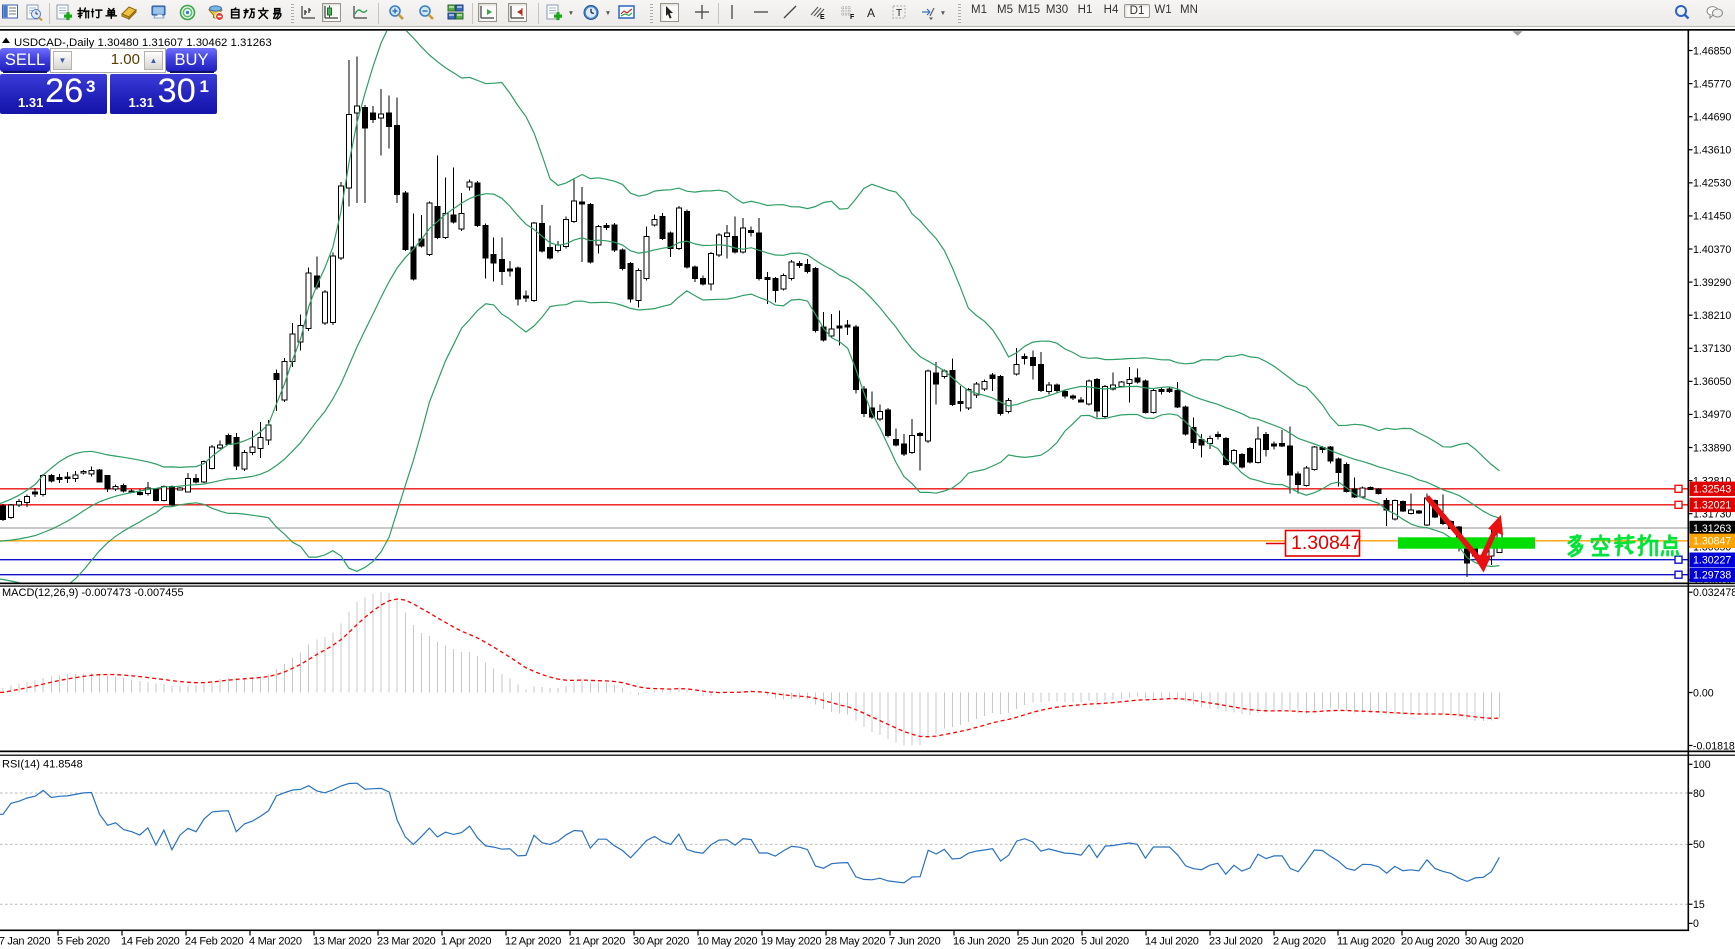 This screenshot has width=1735, height=949. I want to click on svg-text: 12 Apr 2020, so click(533, 942).